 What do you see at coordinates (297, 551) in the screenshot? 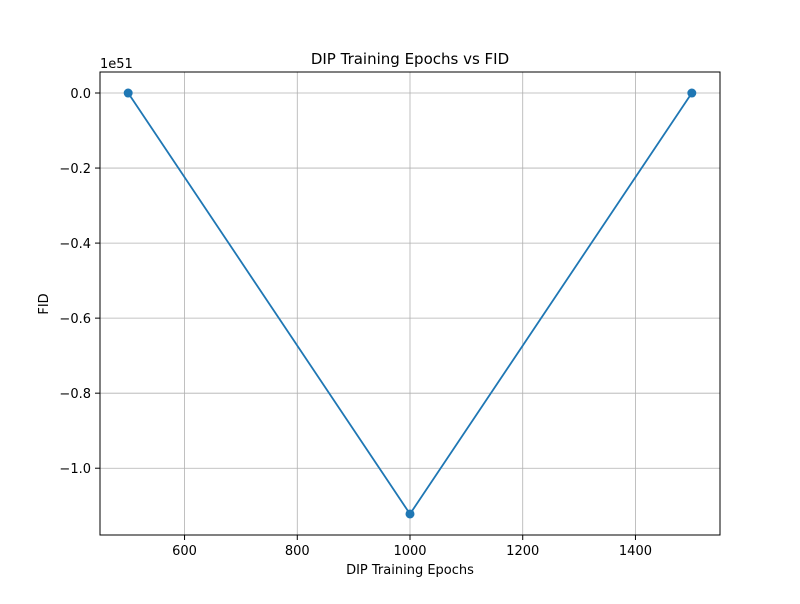
I see `x-tick-label: 800` at bounding box center [297, 551].